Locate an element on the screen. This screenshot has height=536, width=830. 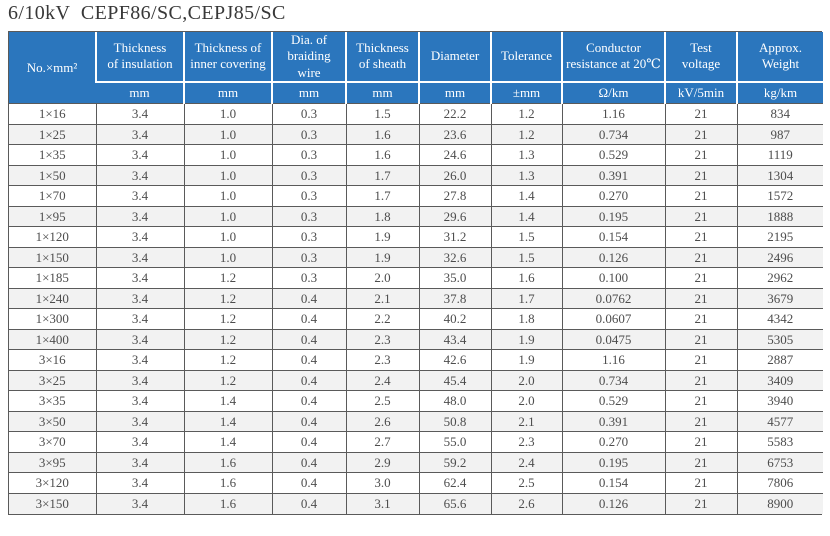
data-cell: 2195 is located at coordinates (779, 237).